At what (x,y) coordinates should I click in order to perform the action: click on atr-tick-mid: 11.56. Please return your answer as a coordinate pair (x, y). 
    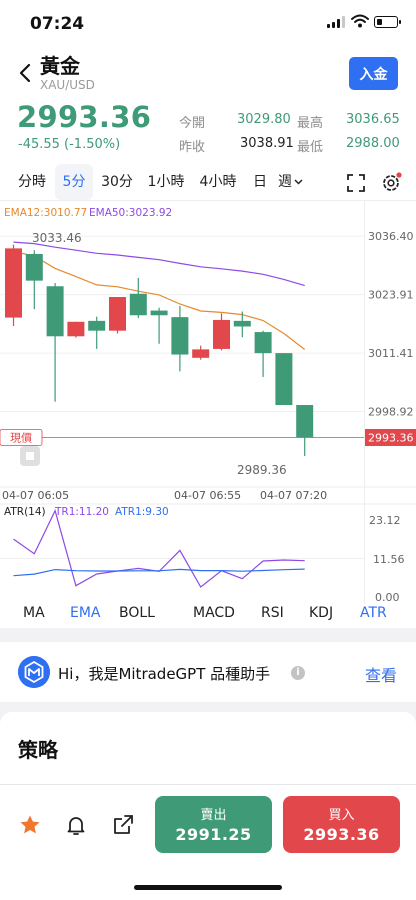
    Looking at the image, I should click on (389, 559).